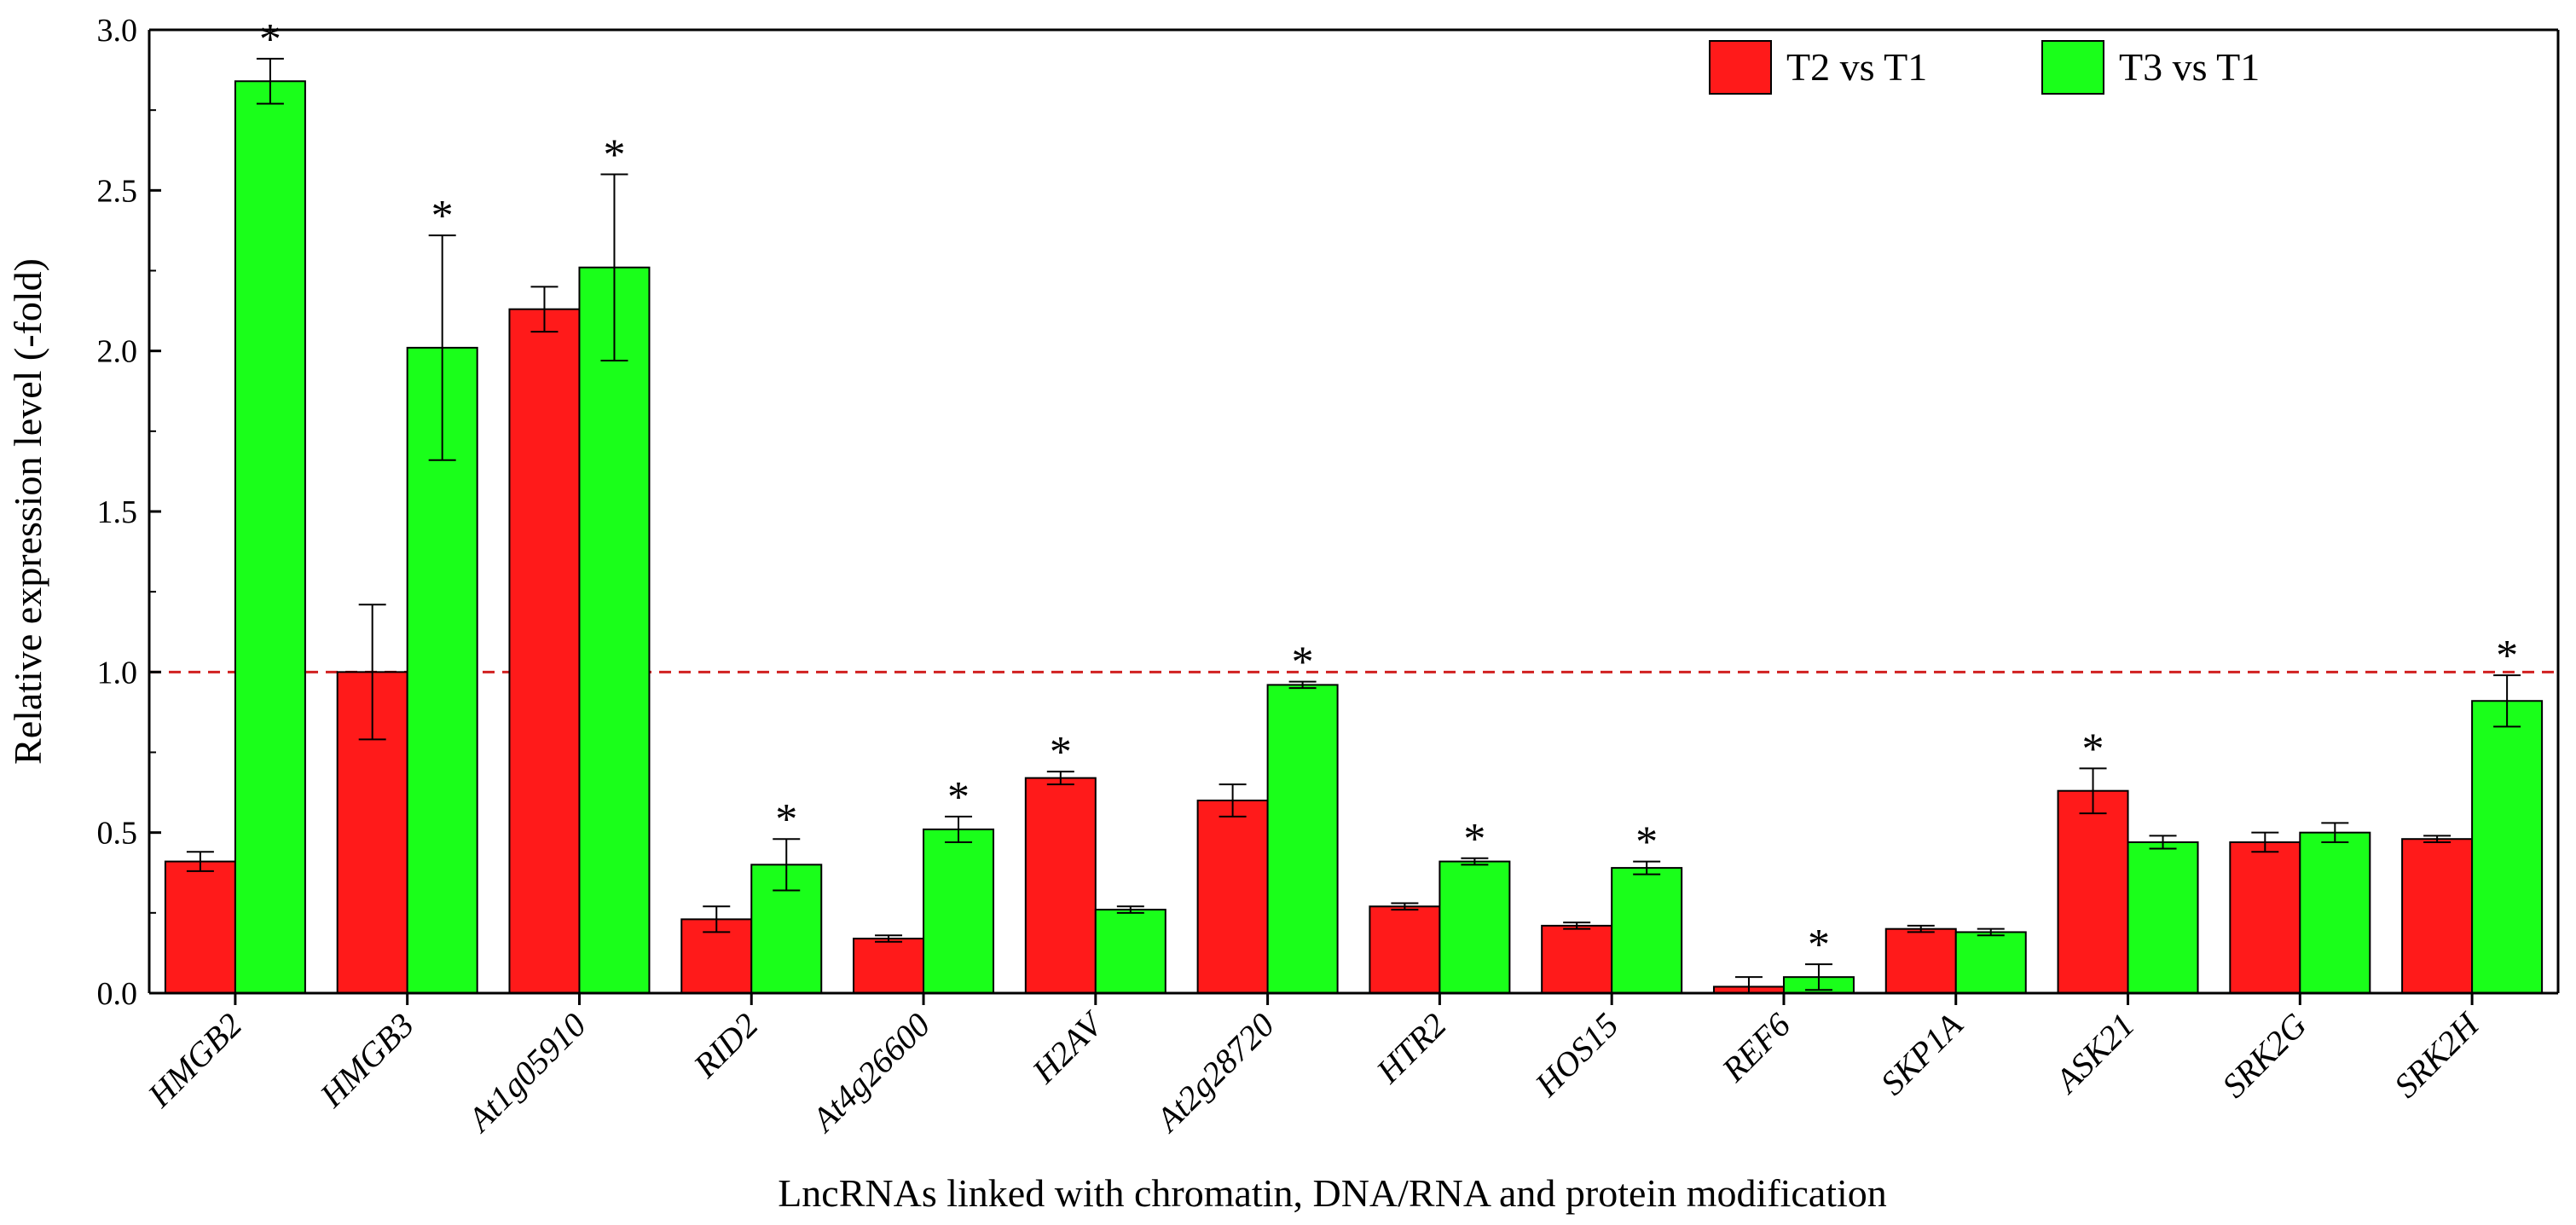  What do you see at coordinates (870, 1073) in the screenshot?
I see `x-tick-label-4: At4g26600` at bounding box center [870, 1073].